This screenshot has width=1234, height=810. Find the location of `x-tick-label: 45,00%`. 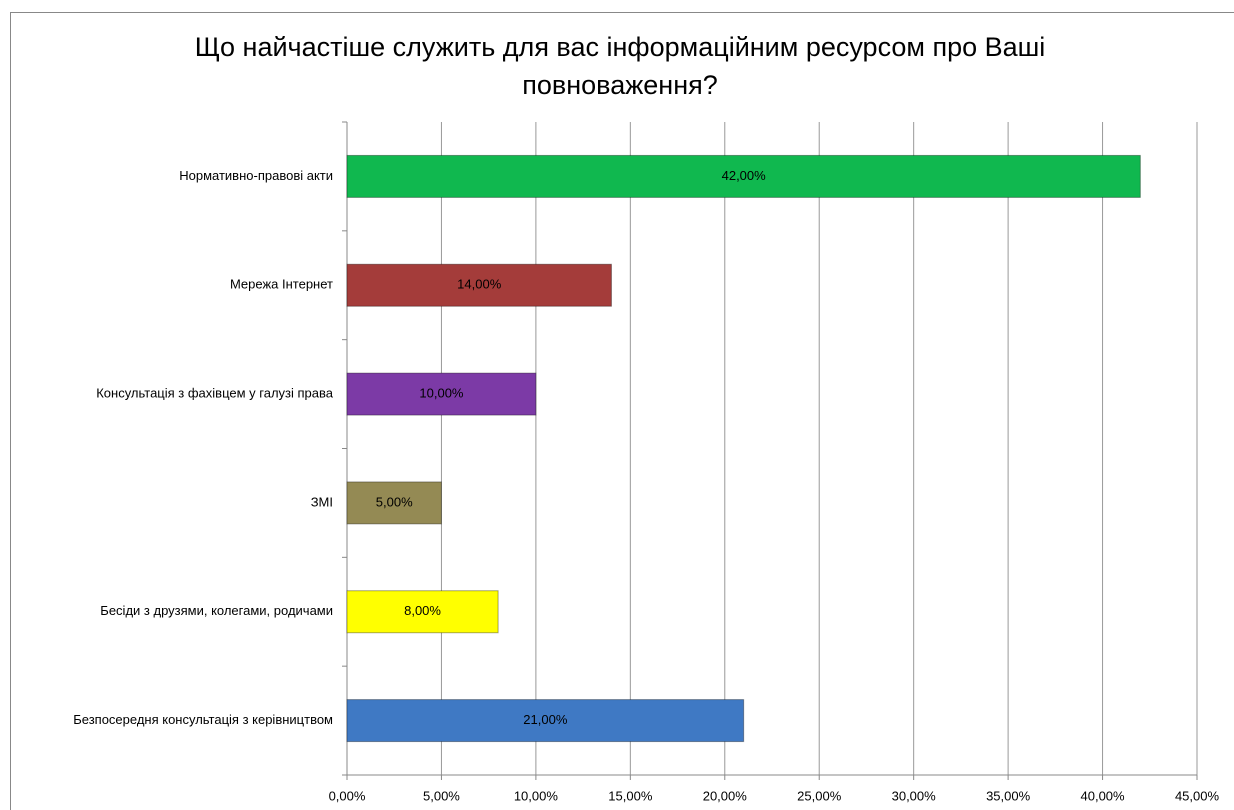

x-tick-label: 45,00% is located at coordinates (1197, 795).